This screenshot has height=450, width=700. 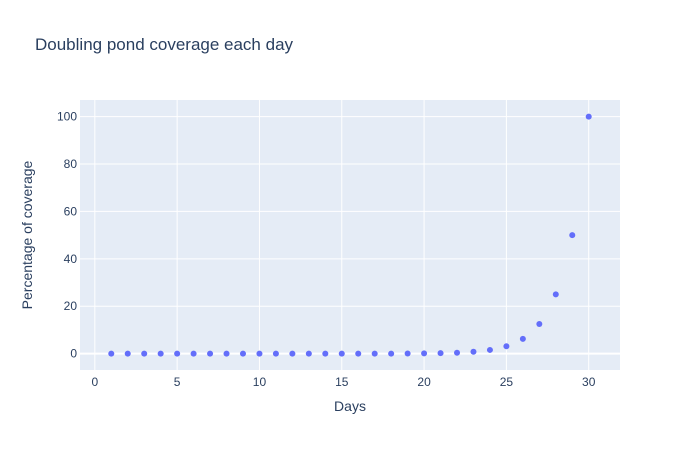 I want to click on x-axis-ticks: 0 5 10 15 20 25 30, so click(x=343, y=382).